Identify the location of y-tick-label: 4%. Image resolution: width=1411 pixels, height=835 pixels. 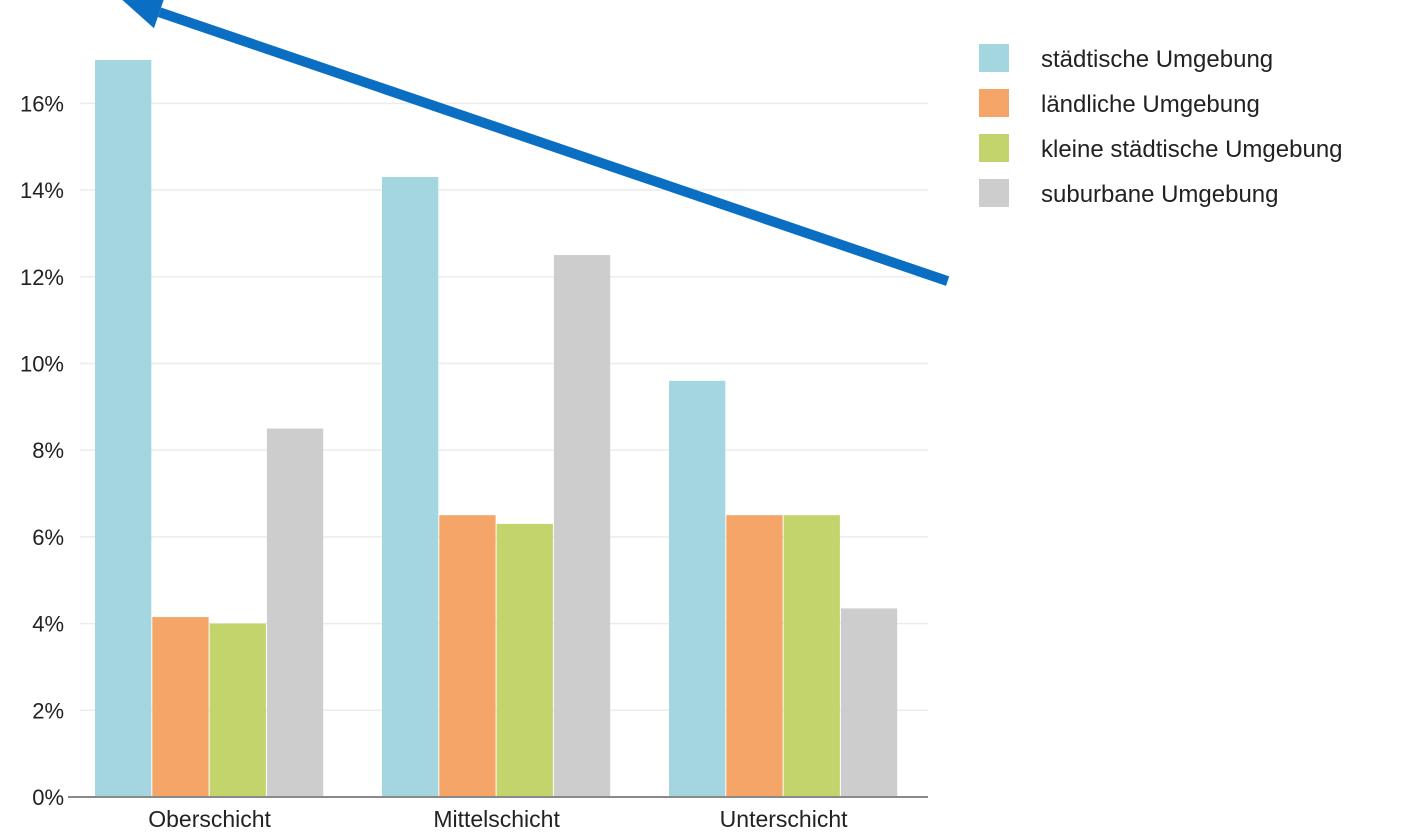
(48, 624).